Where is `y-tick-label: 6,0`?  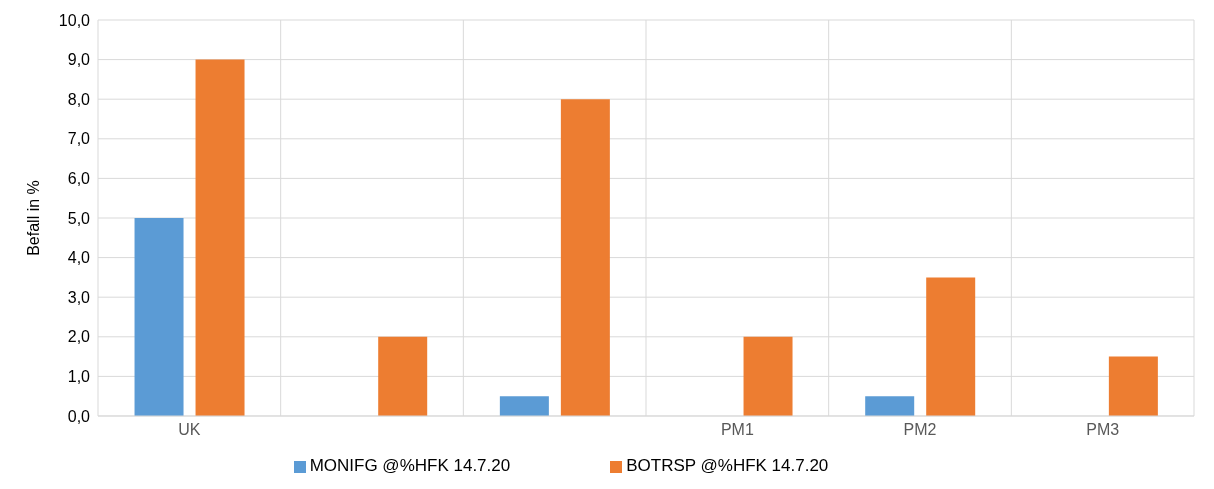 y-tick-label: 6,0 is located at coordinates (79, 179).